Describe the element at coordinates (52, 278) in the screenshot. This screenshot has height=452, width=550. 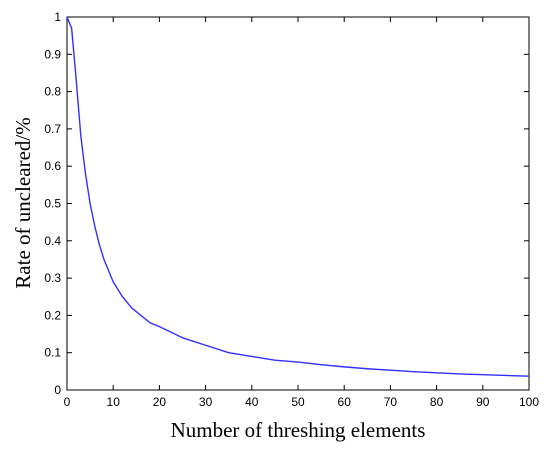
I see `y-tick-label: 0.3` at that location.